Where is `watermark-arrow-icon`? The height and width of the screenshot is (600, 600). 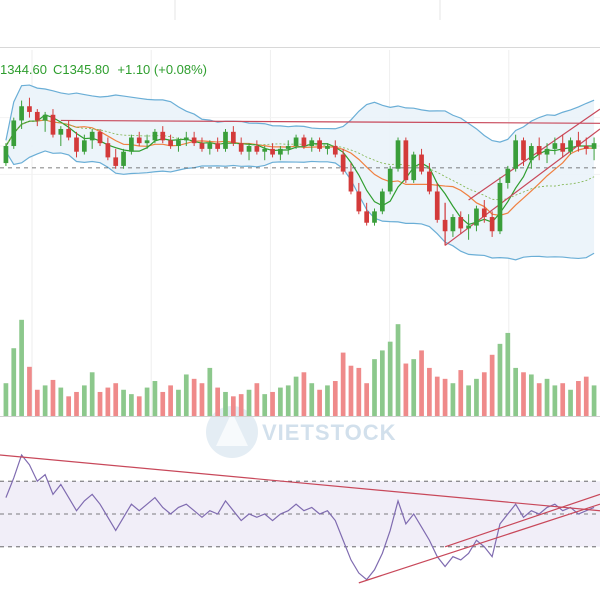
watermark-arrow-icon is located at coordinates (232, 429).